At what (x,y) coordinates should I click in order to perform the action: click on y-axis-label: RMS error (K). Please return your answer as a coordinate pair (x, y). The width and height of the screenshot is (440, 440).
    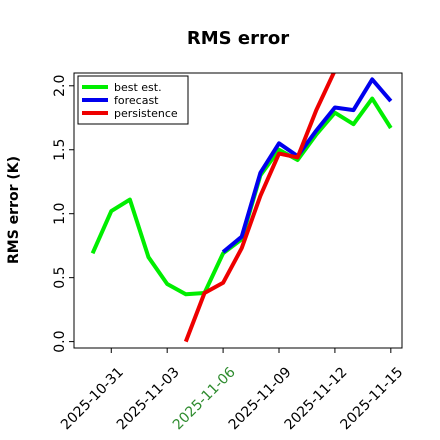
    Looking at the image, I should click on (14, 210).